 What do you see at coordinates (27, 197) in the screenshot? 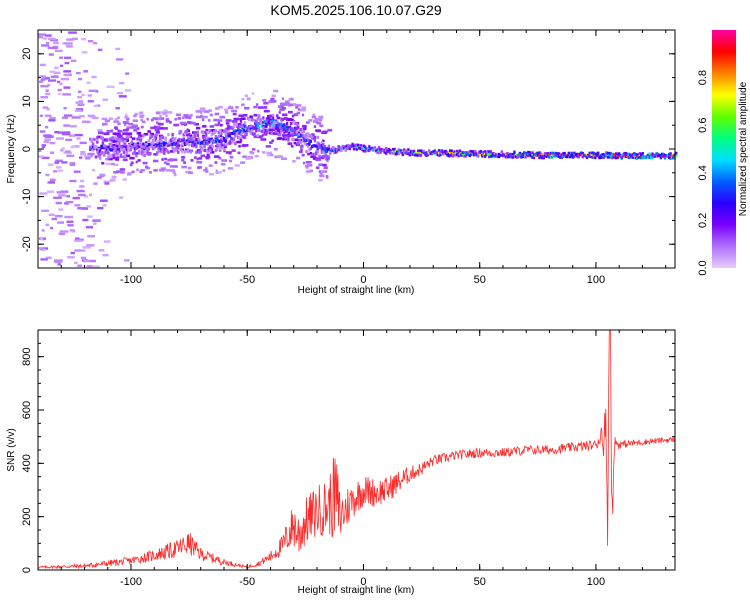
I see `y-tick-label: -10` at bounding box center [27, 197].